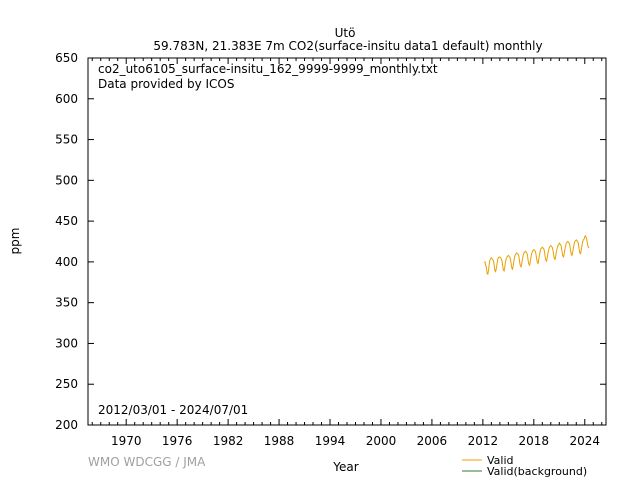 The image size is (640, 480). I want to click on x-tick-label: 1988, so click(279, 441).